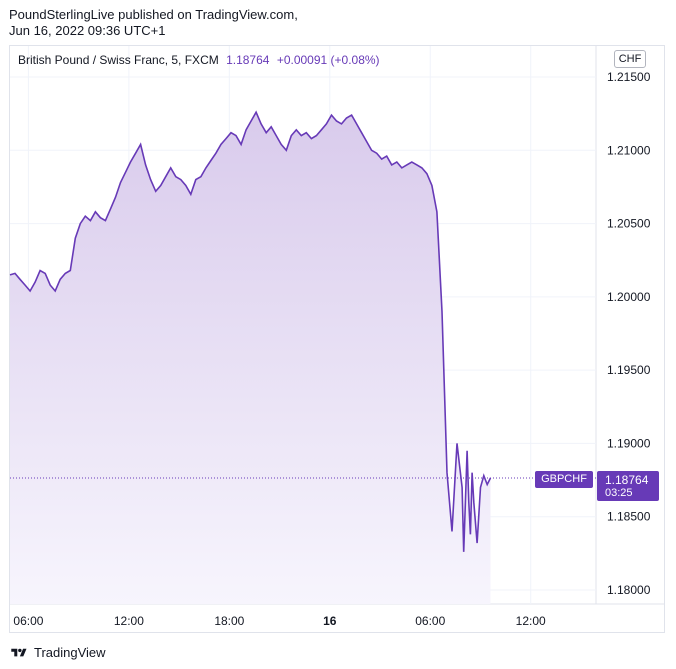 Image resolution: width=676 pixels, height=669 pixels. Describe the element at coordinates (630, 59) in the screenshot. I see `currency-label: CHF` at that location.